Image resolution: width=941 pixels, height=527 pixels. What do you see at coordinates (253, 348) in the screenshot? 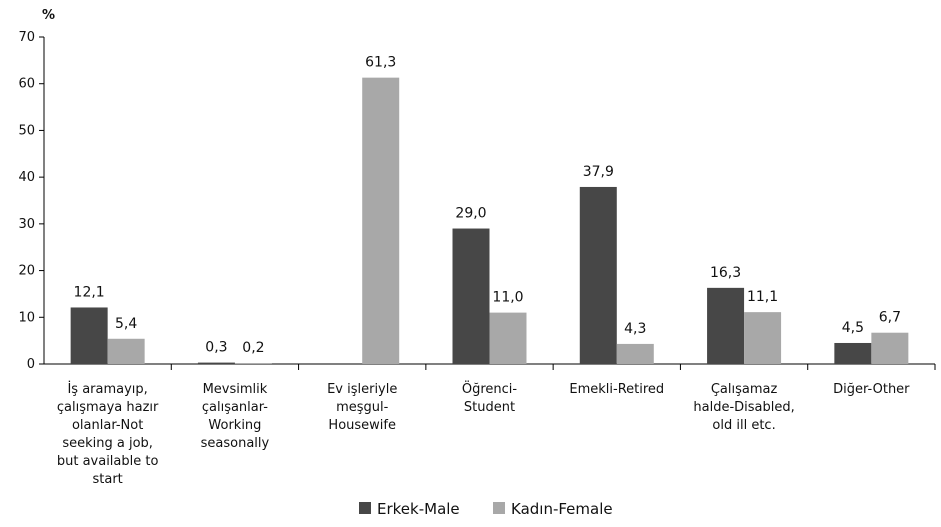
I see `data-label: 0,2` at bounding box center [253, 348].